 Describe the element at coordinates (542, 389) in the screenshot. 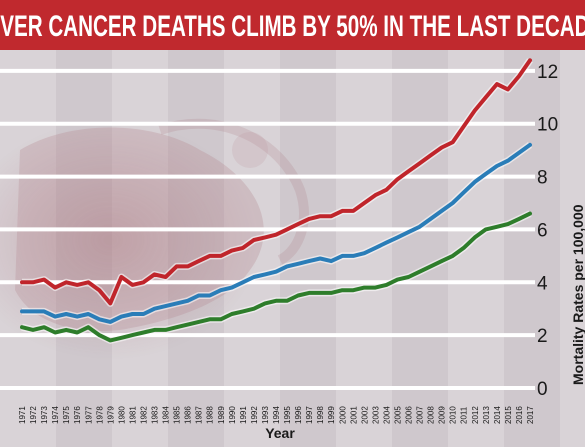

I see `y-tick-label: 0` at that location.